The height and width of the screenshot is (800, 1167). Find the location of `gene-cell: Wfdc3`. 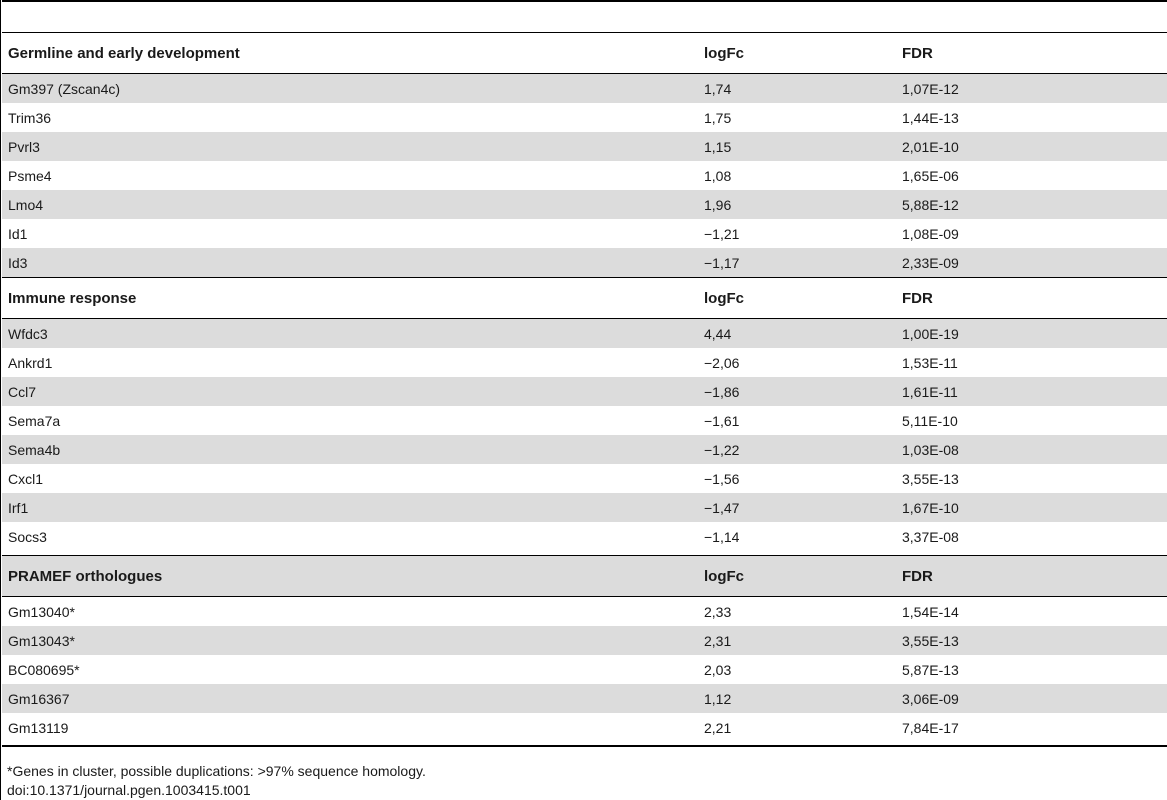

gene-cell: Wfdc3 is located at coordinates (28, 333).